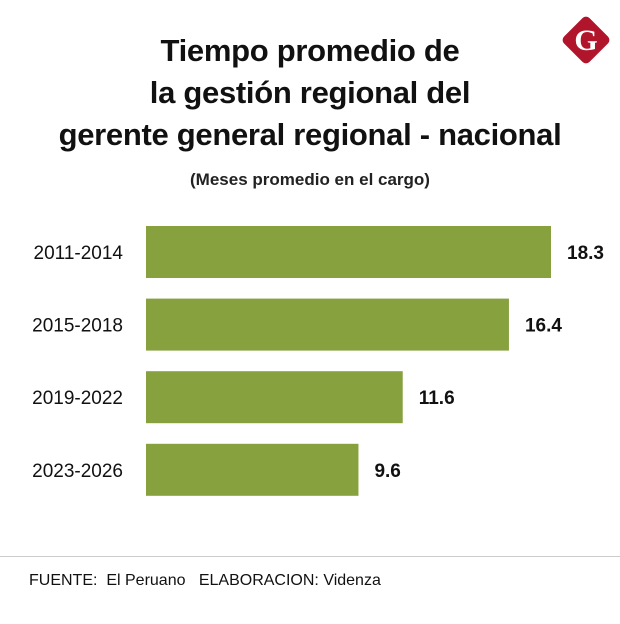  I want to click on source-text: FUENTE: El Peruano, so click(107, 580).